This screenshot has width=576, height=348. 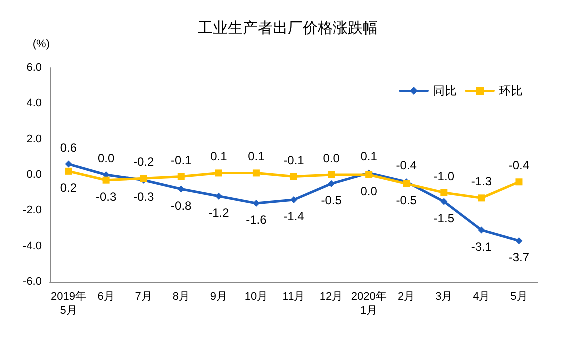 I want to click on x-tick-label: 7月, so click(x=143, y=297).